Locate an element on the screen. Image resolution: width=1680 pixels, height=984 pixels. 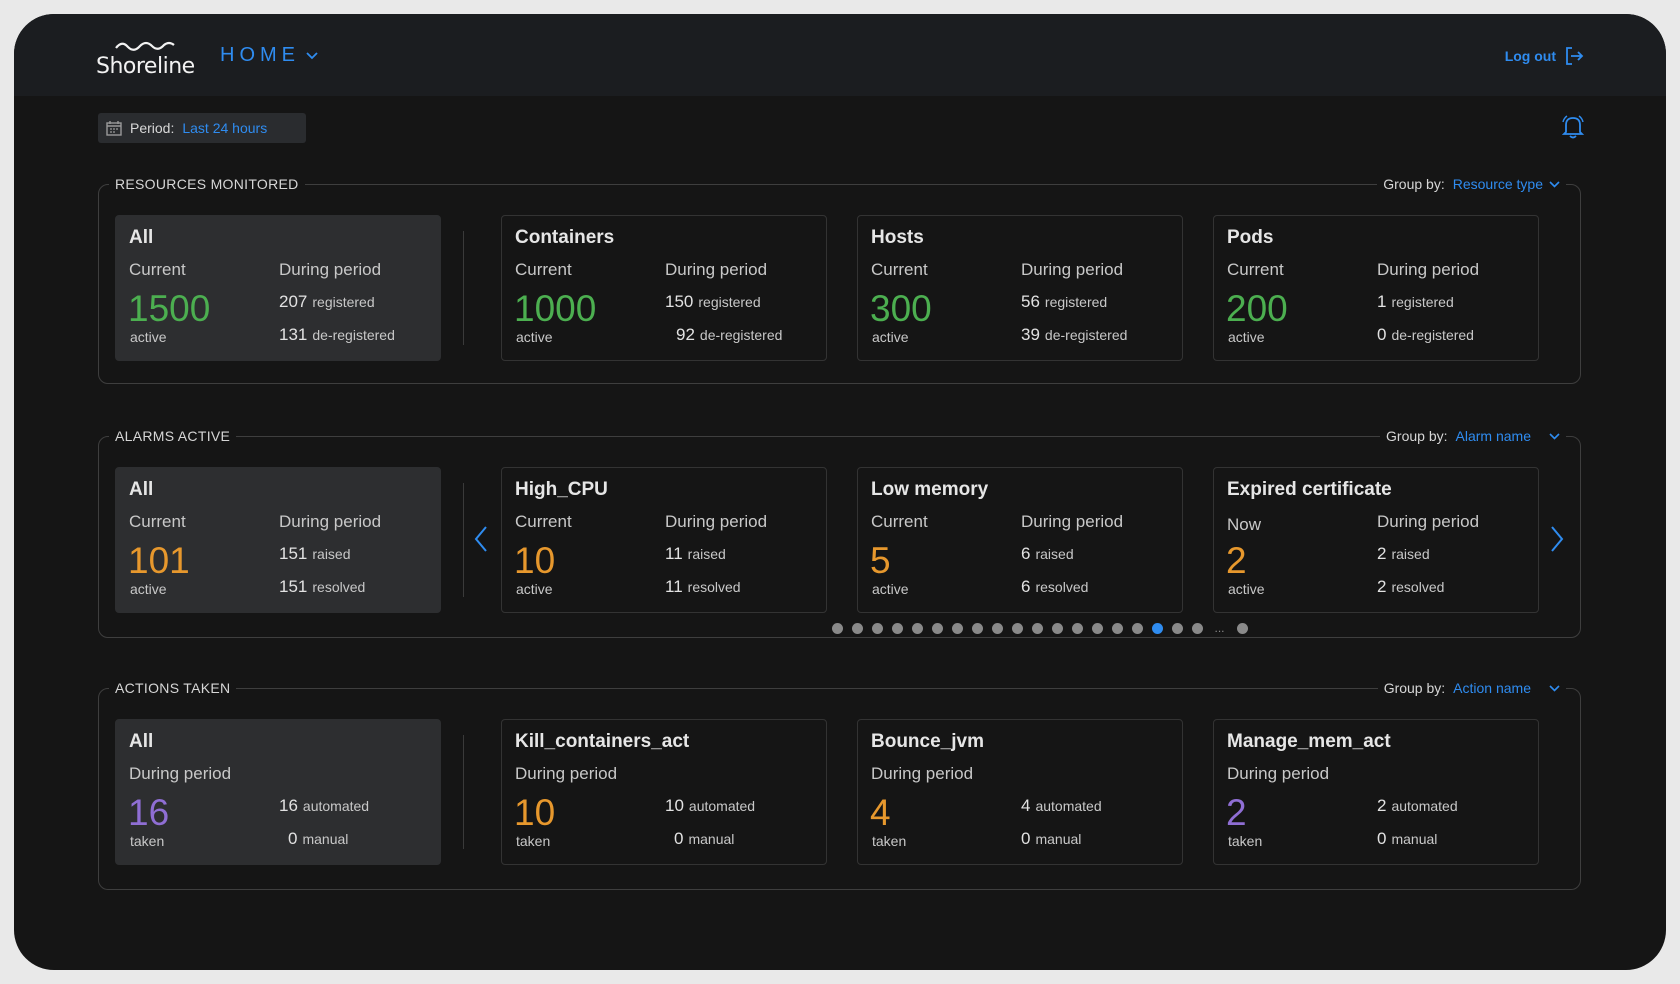
calendar-icon is located at coordinates (114, 128).